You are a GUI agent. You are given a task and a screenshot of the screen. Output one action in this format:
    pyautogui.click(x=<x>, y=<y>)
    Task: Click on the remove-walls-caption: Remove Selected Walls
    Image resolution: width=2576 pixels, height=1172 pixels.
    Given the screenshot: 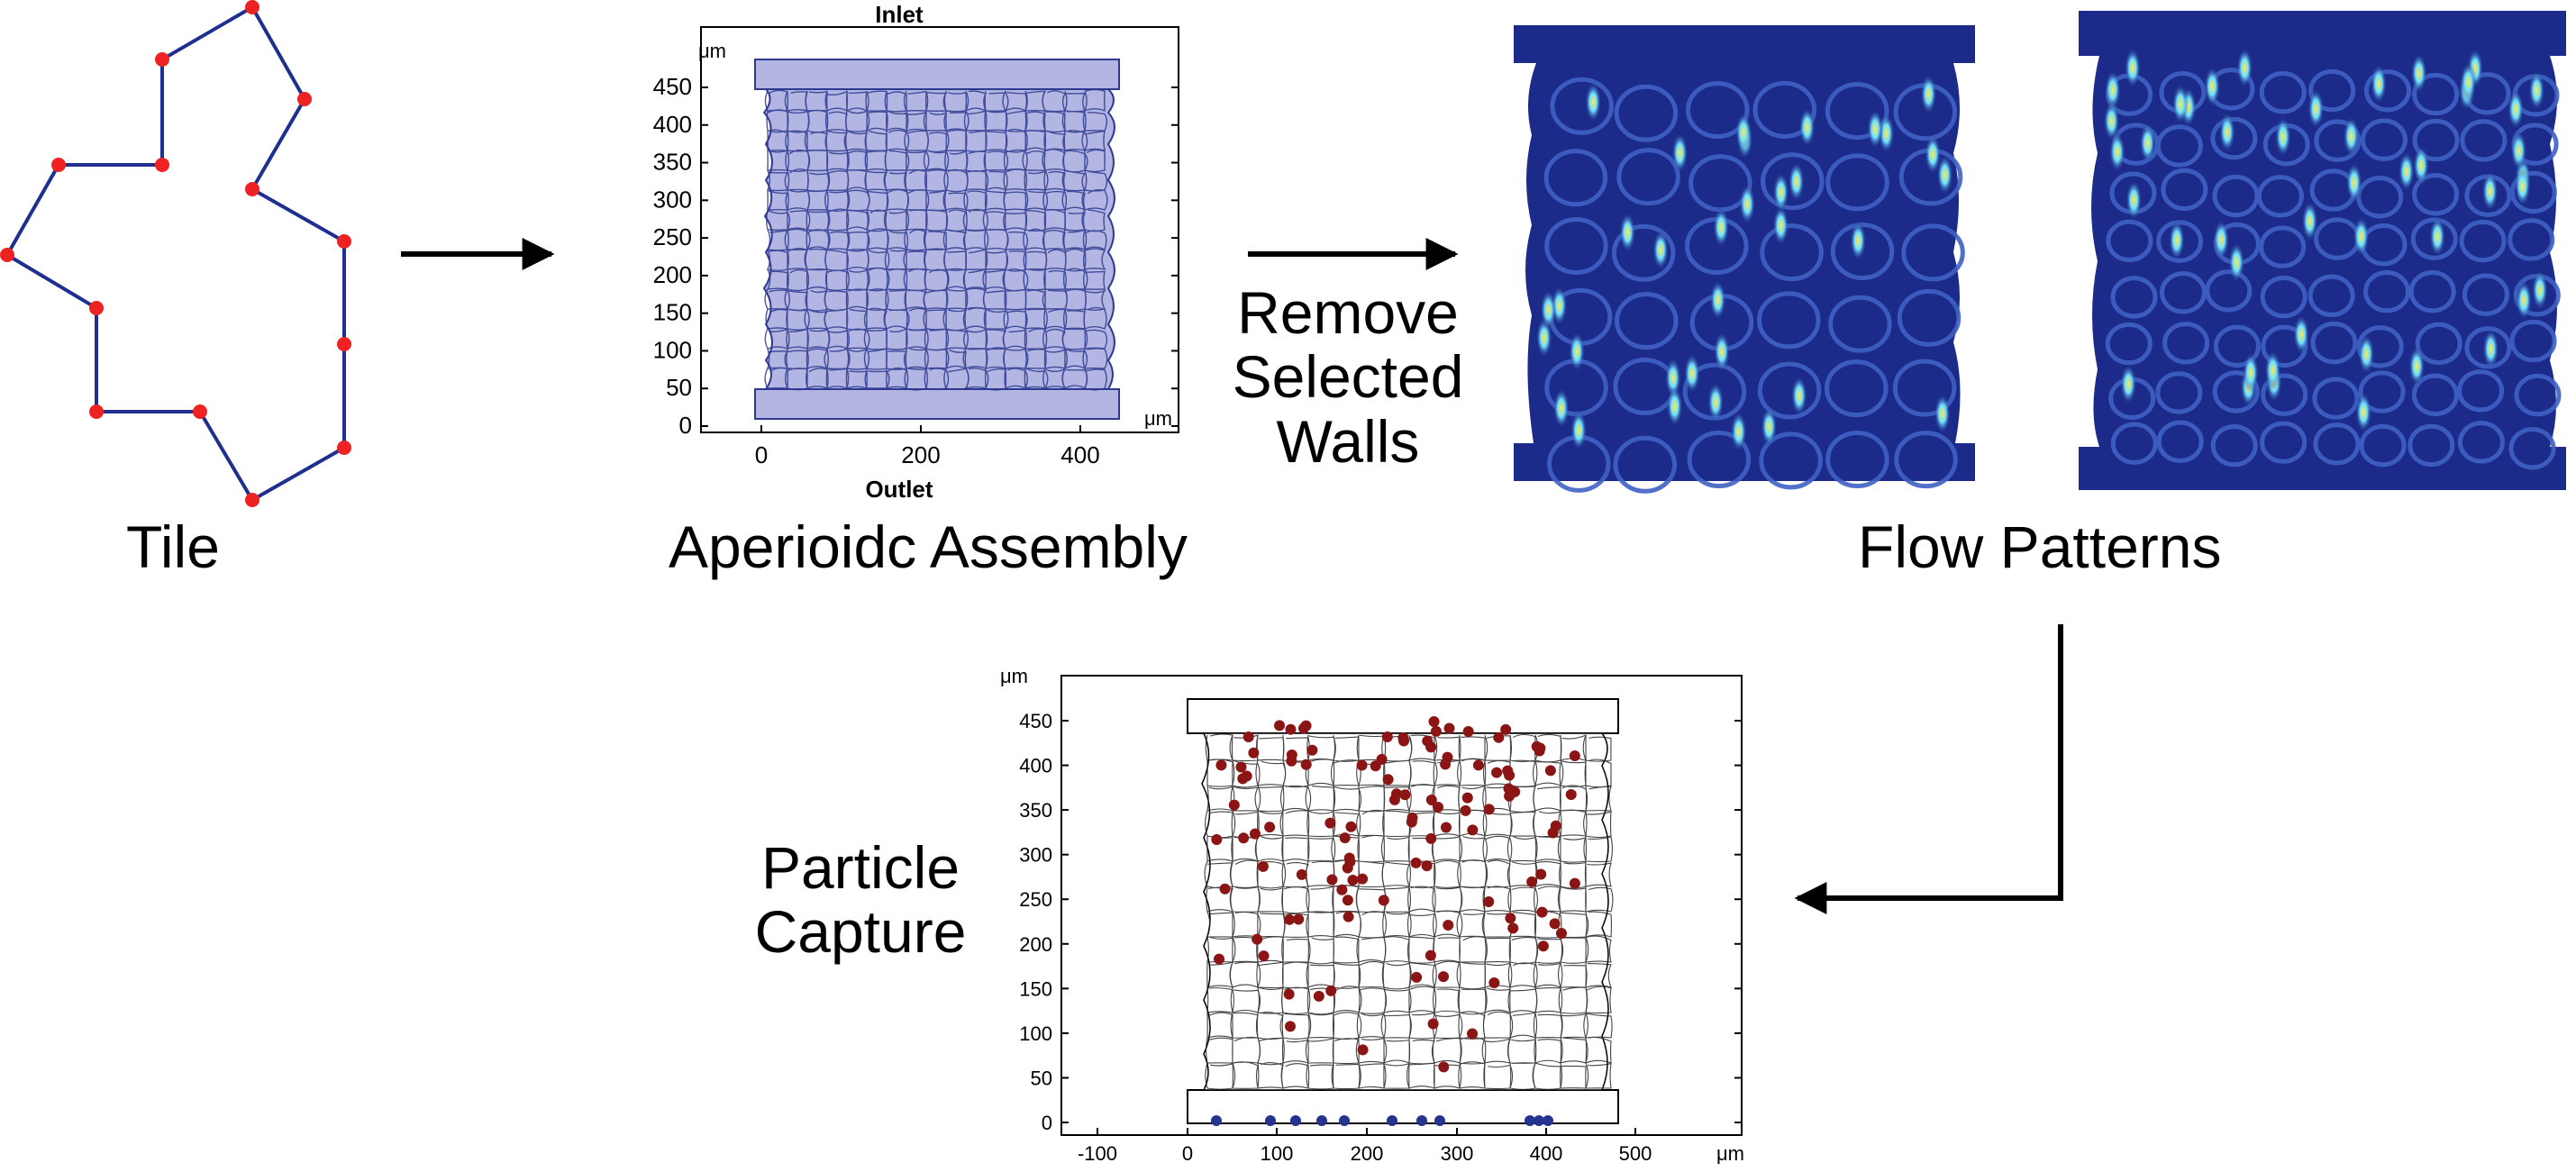 What is the action you would take?
    pyautogui.click(x=1348, y=377)
    